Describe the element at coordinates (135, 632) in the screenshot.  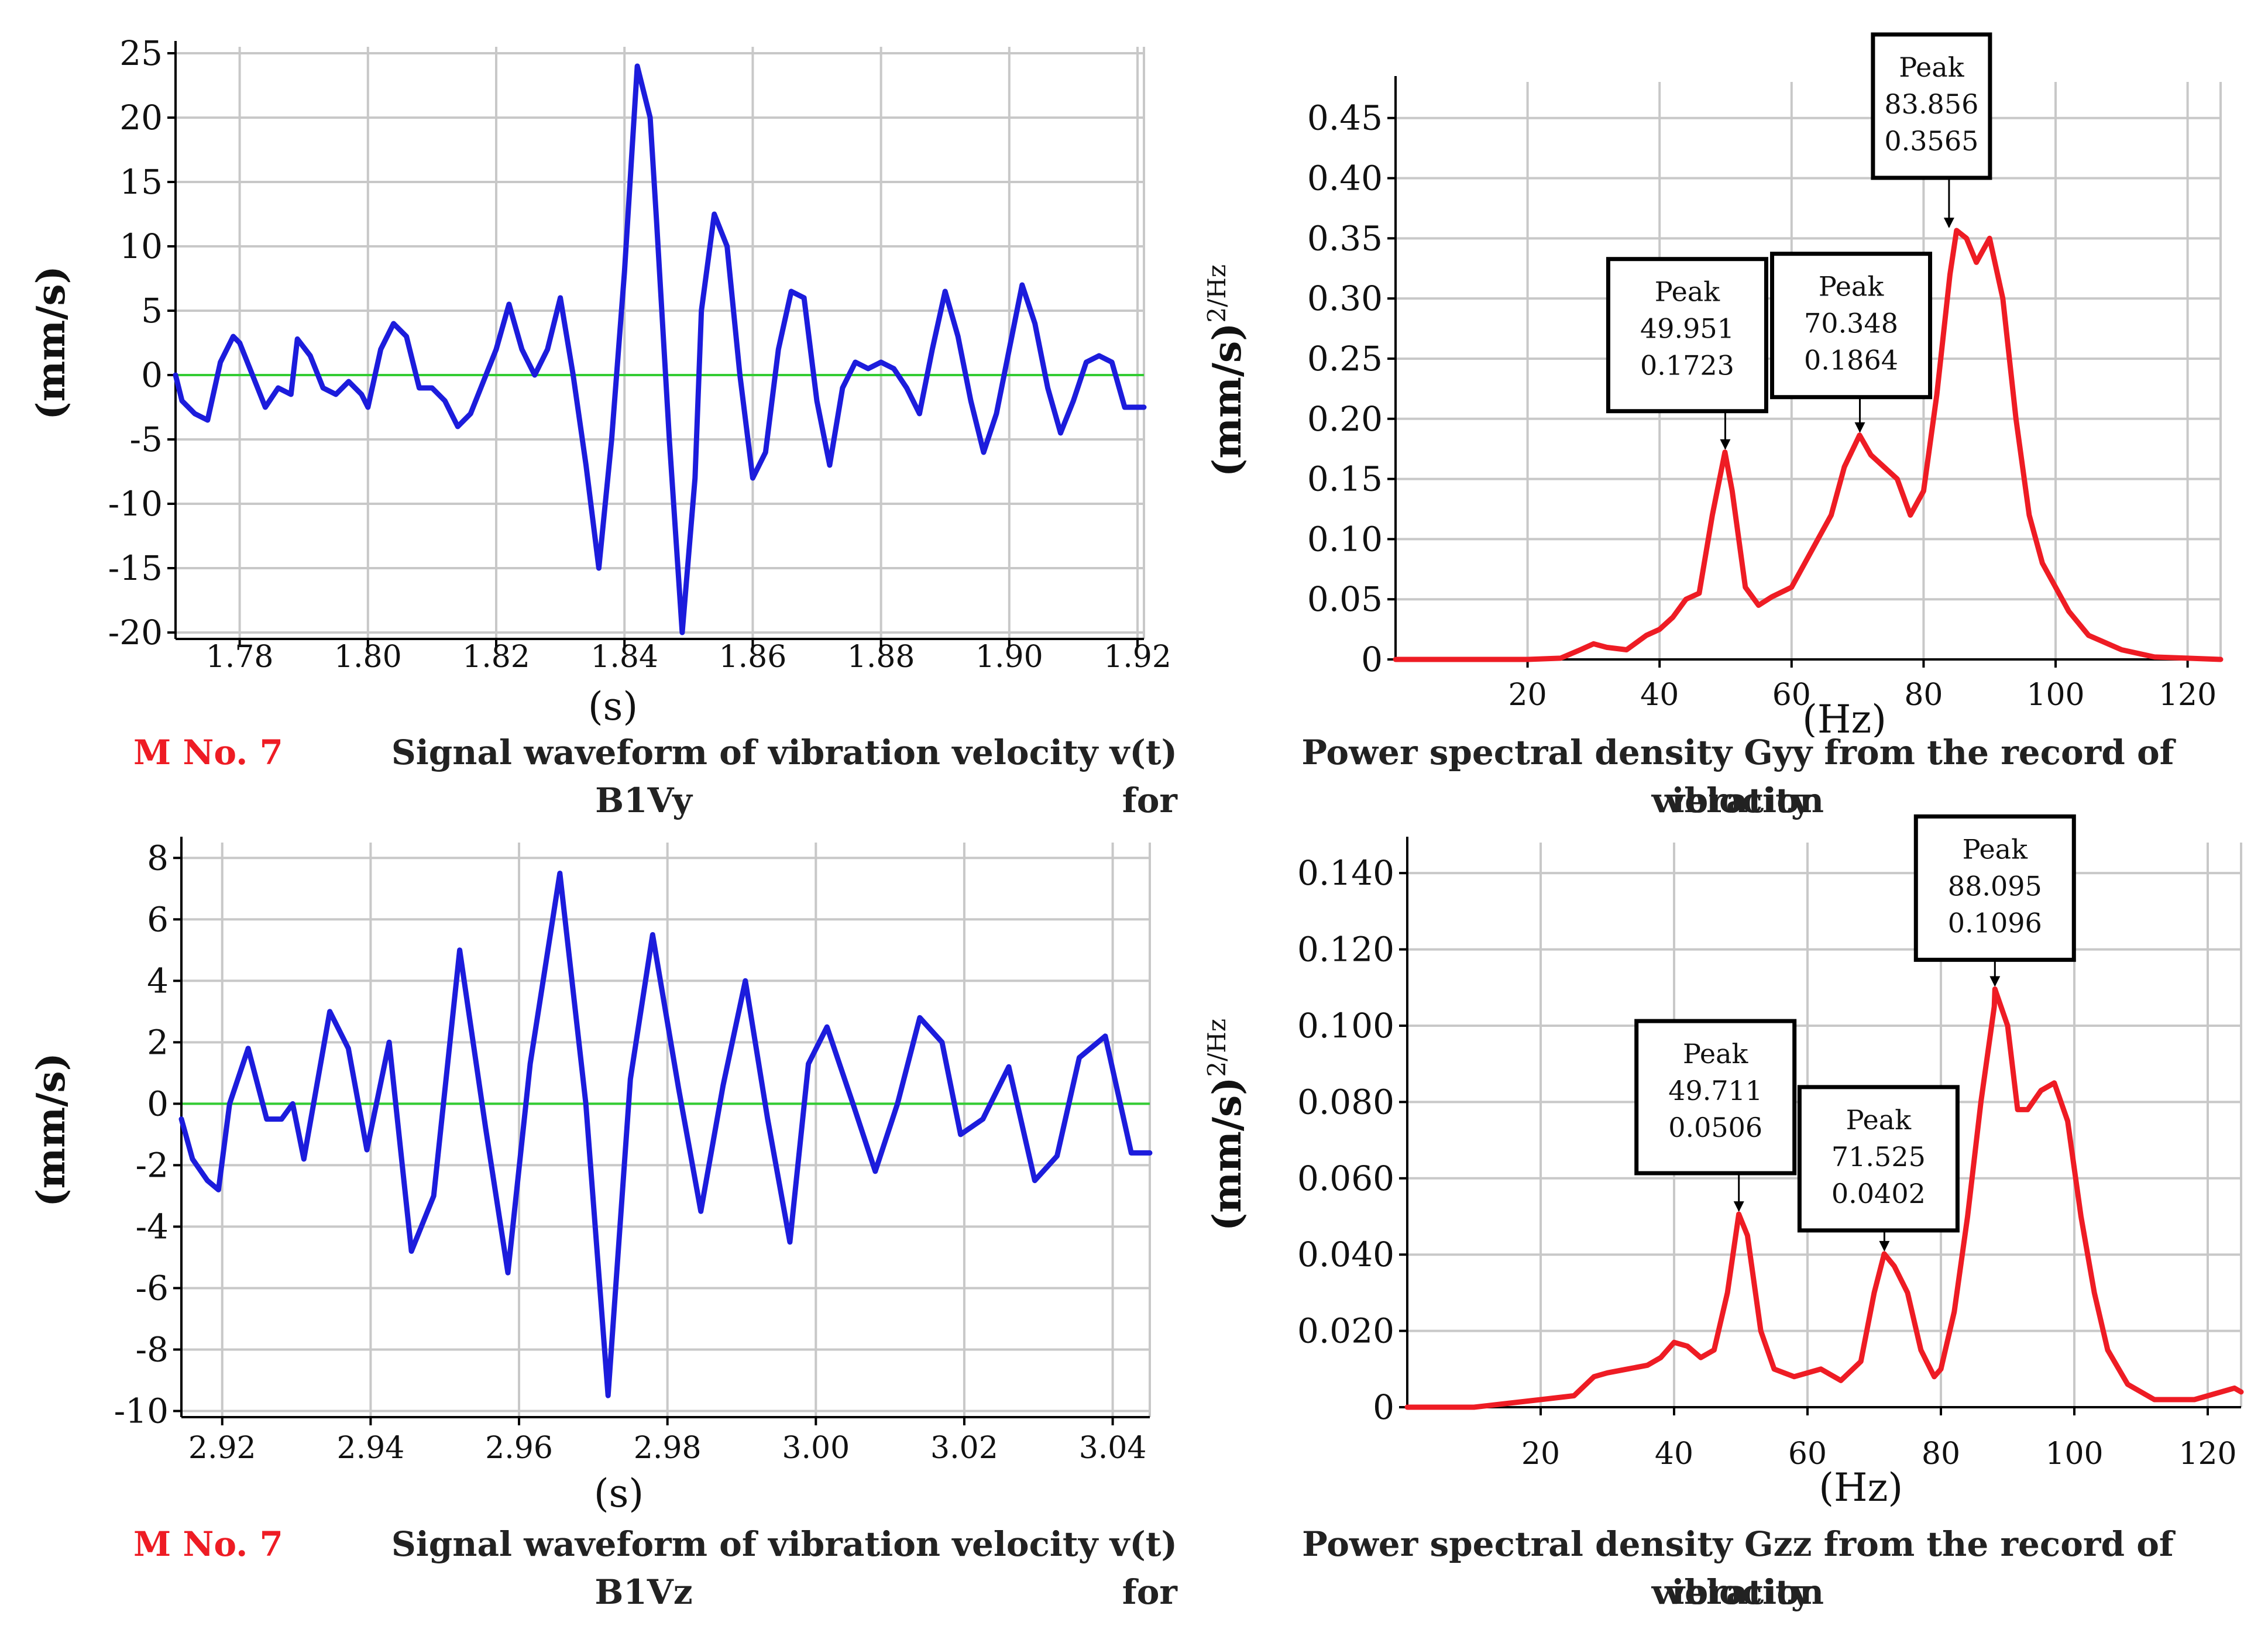
I see `y-tick-label: -20` at that location.